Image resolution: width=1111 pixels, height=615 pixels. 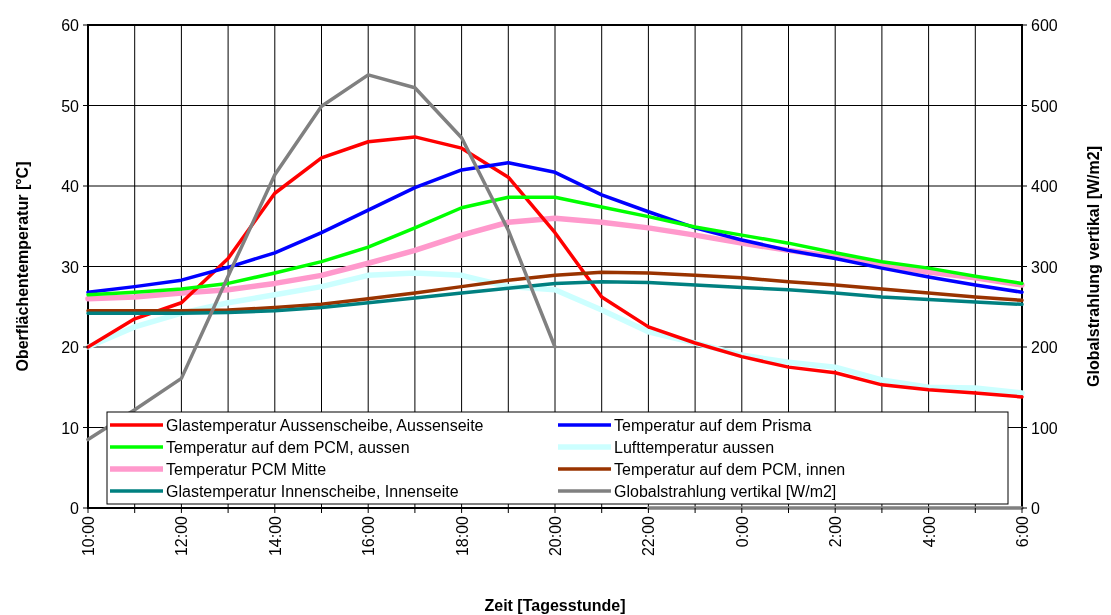 I want to click on y-tick-label: 20, so click(x=70, y=347).